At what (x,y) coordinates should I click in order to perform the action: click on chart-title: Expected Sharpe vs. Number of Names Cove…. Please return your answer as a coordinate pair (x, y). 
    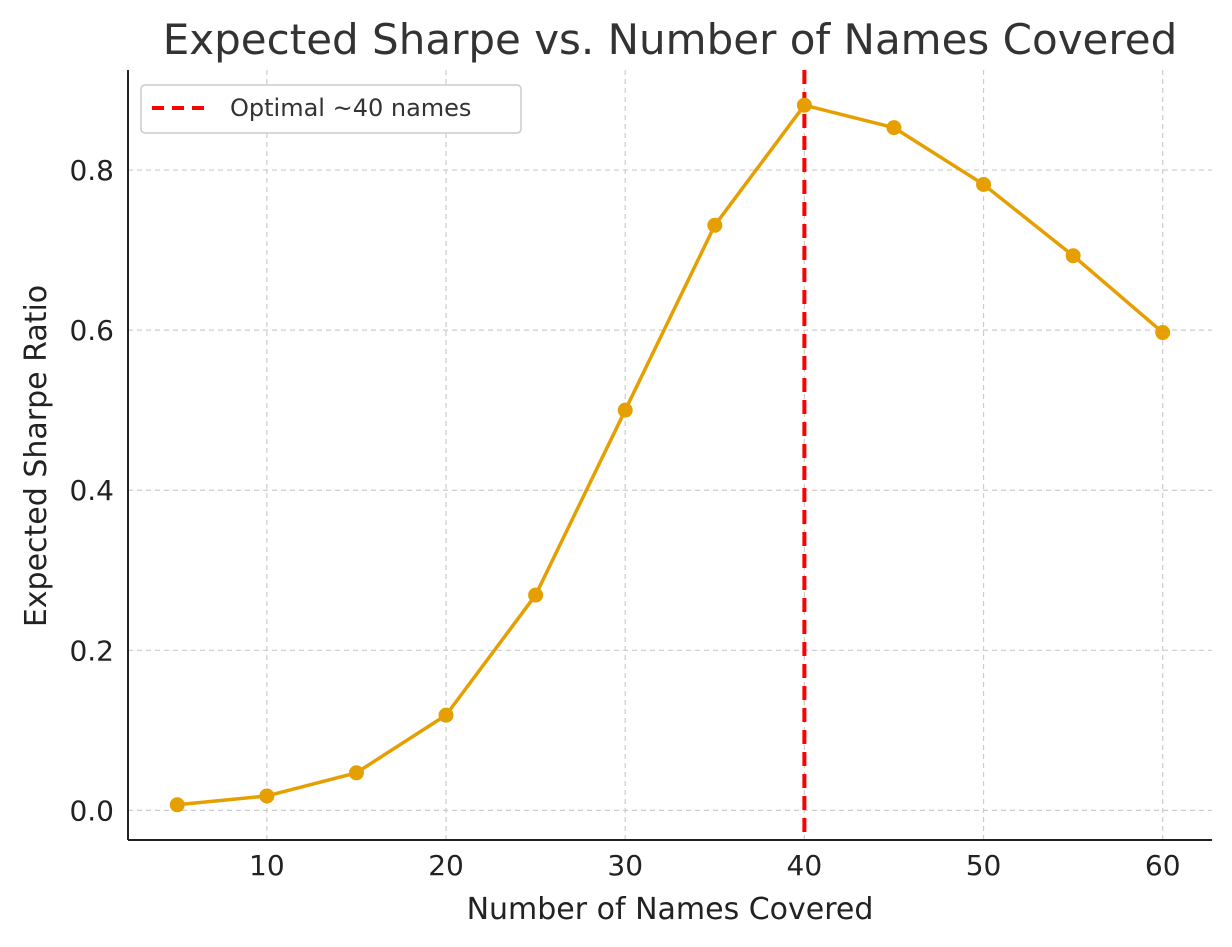
    Looking at the image, I should click on (670, 39).